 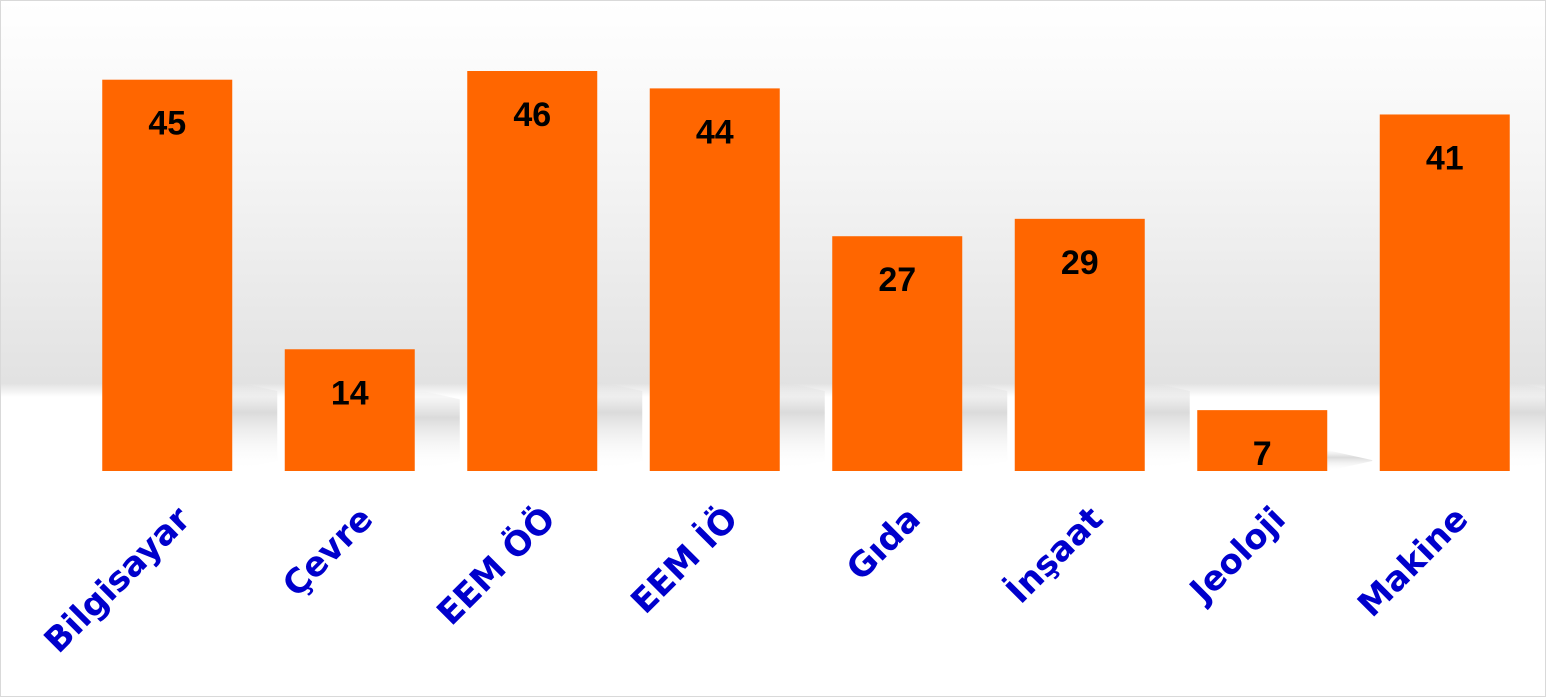 I want to click on bar-eem-, so click(x=532, y=271).